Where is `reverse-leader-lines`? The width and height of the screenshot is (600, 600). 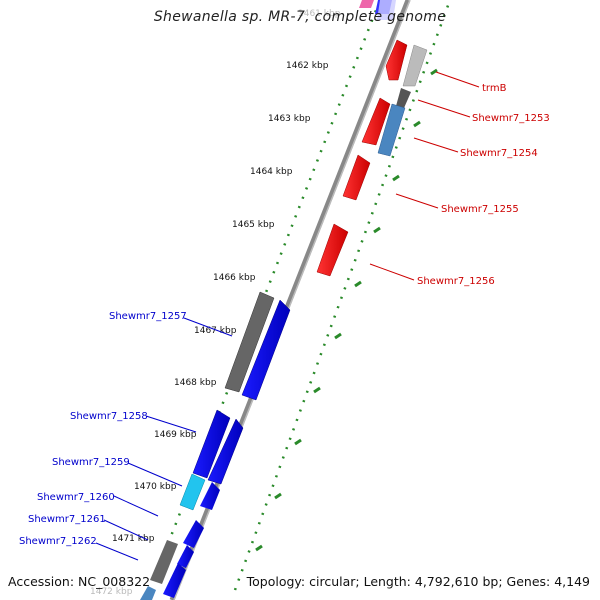 reverse-leader-lines is located at coordinates (164, 439).